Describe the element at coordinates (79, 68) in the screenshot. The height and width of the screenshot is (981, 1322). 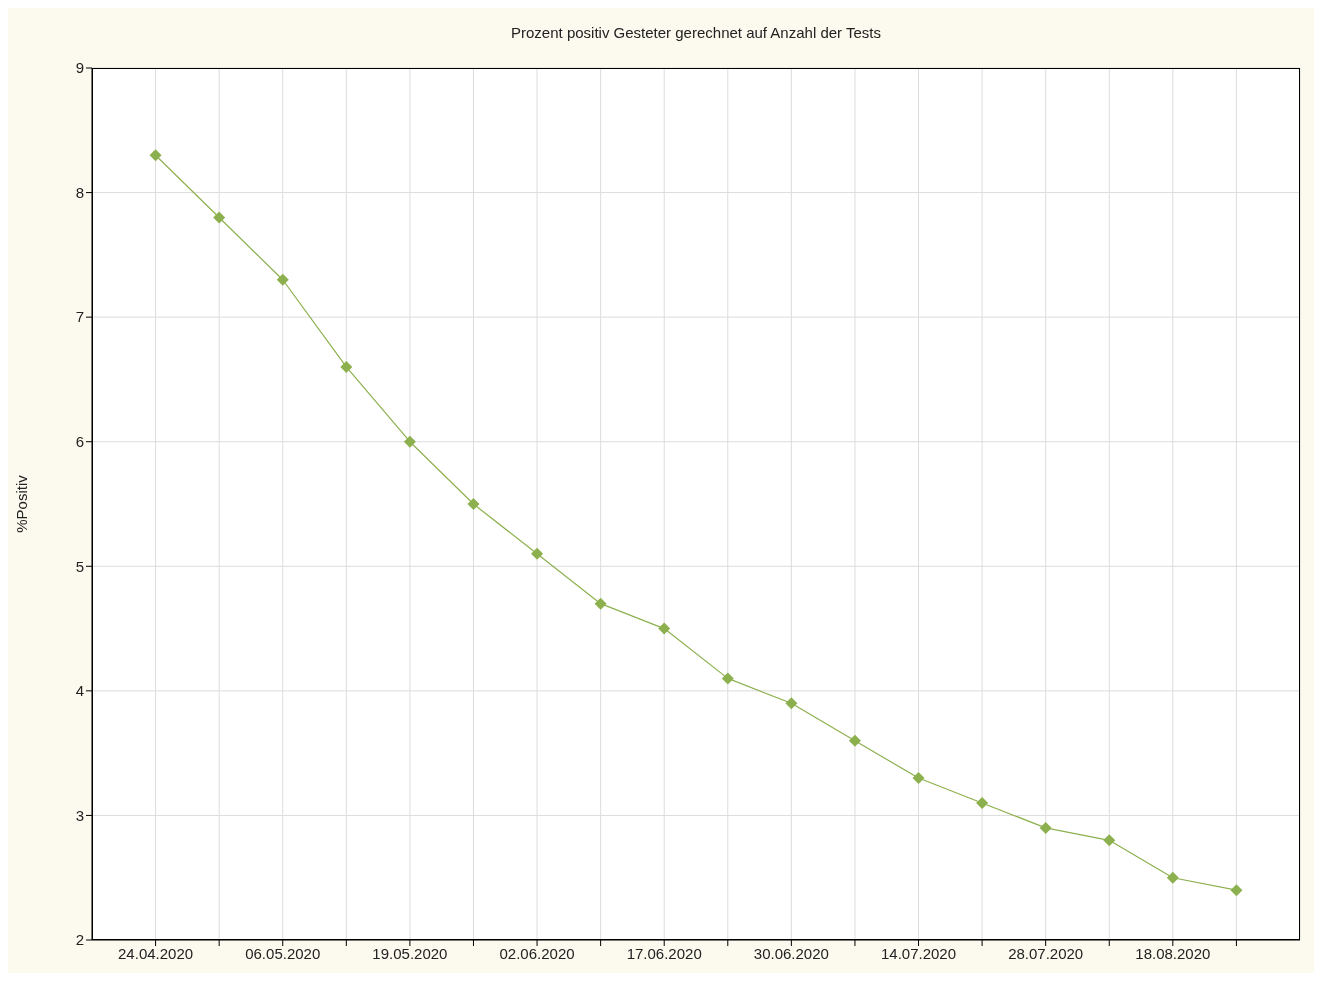
I see `y-tick-label: 9` at that location.